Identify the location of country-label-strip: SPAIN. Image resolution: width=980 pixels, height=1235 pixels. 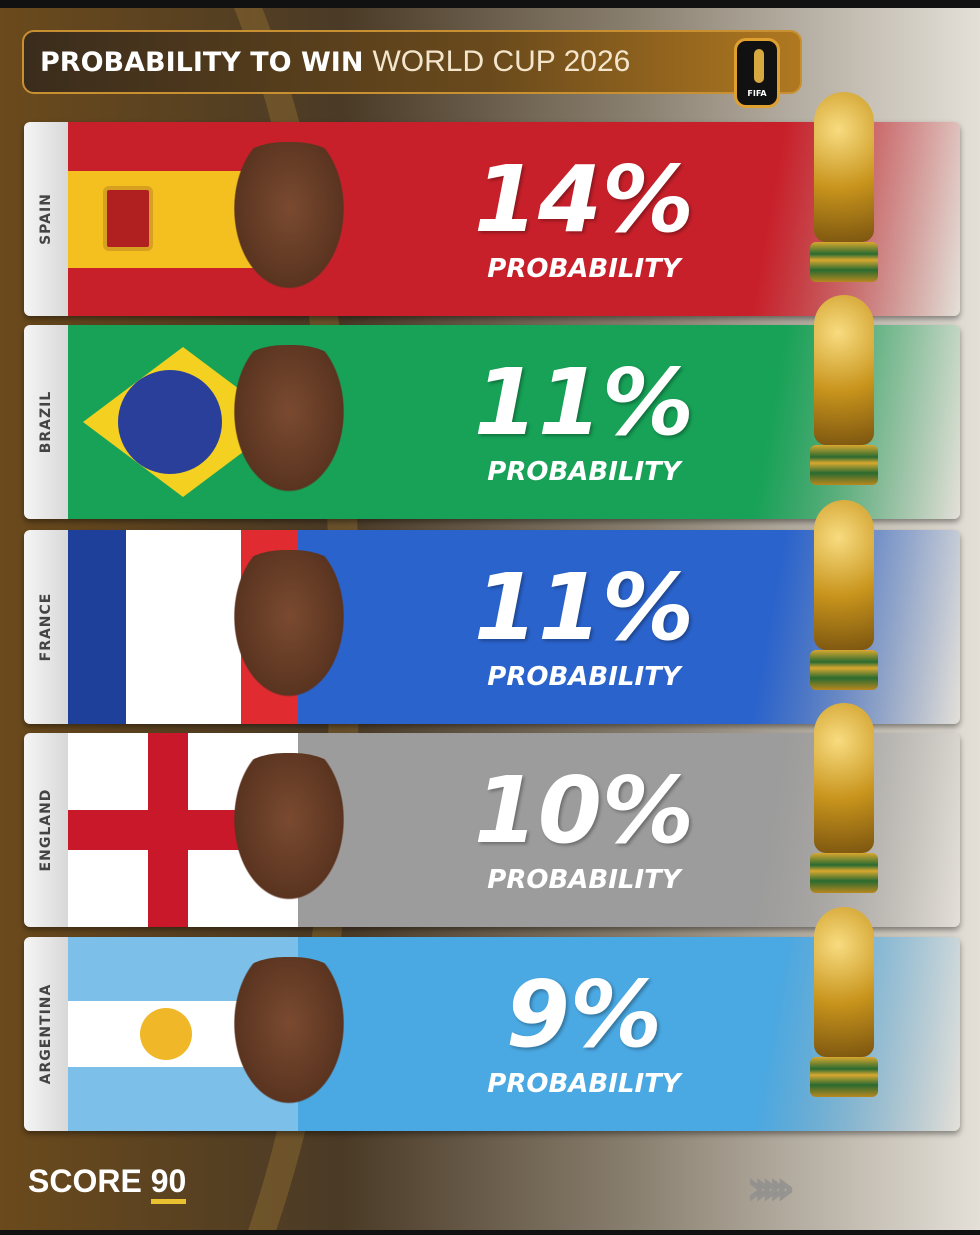
(46, 219).